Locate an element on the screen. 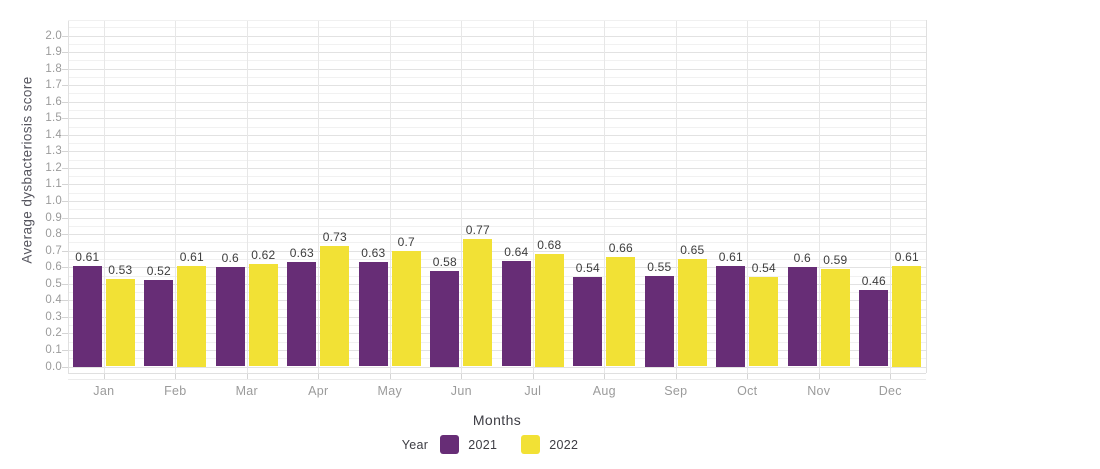  y-tick-label: 0.0 is located at coordinates (53, 366).